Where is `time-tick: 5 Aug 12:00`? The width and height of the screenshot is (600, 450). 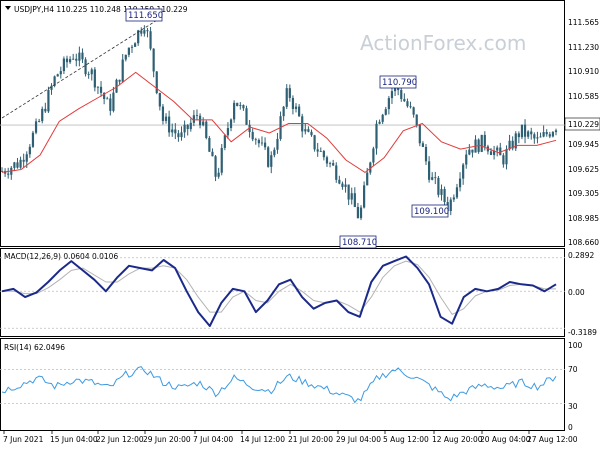
time-tick: 5 Aug 12:00 is located at coordinates (406, 439).